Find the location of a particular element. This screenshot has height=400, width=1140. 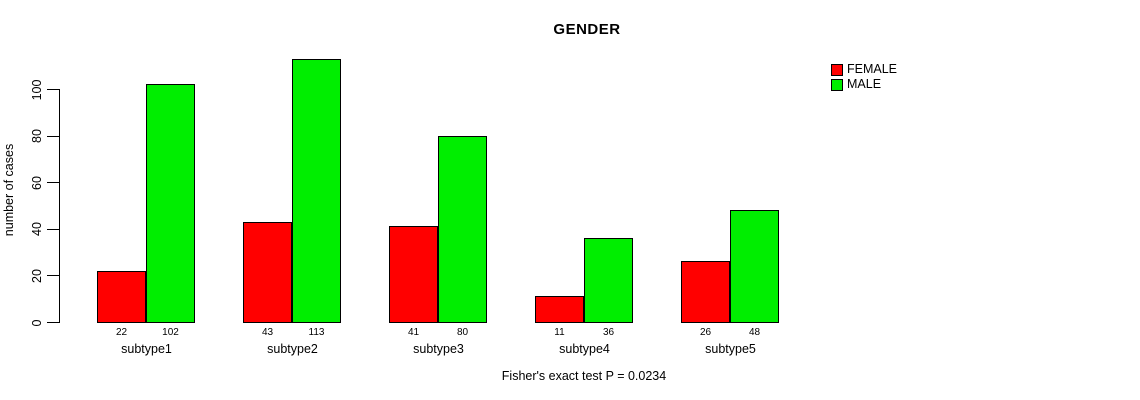

y-tick-label: 40 is located at coordinates (37, 229).